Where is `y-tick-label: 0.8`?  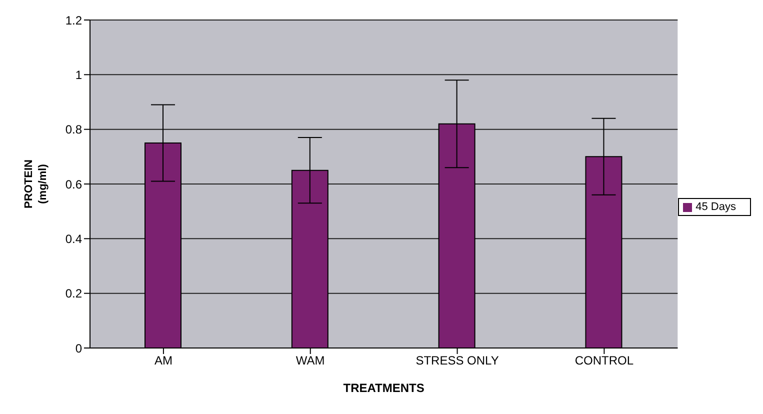 y-tick-label: 0.8 is located at coordinates (73, 129).